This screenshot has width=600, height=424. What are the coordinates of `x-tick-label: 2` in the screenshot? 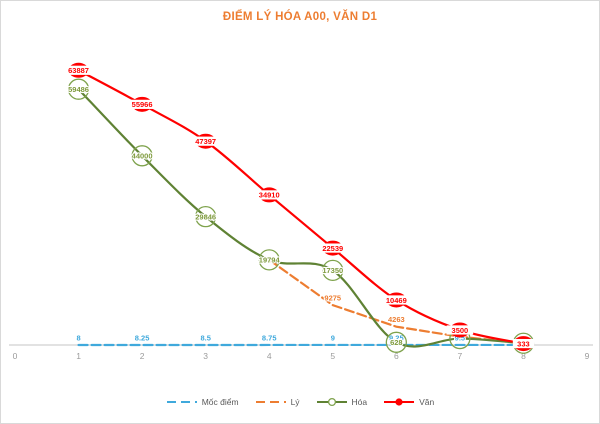 It's located at (142, 356).